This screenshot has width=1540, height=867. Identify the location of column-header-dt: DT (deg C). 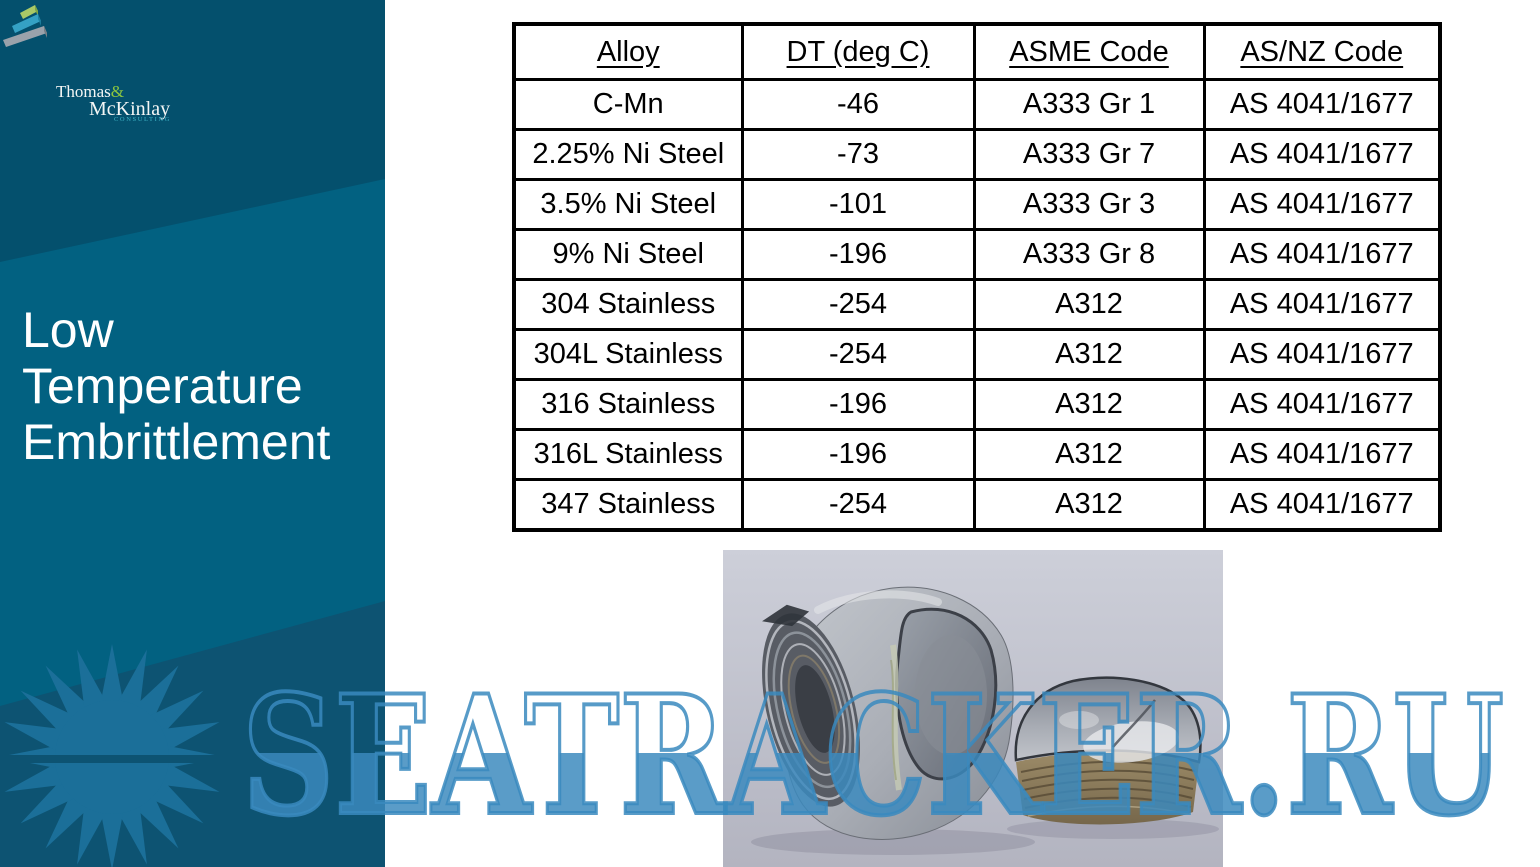
(858, 51).